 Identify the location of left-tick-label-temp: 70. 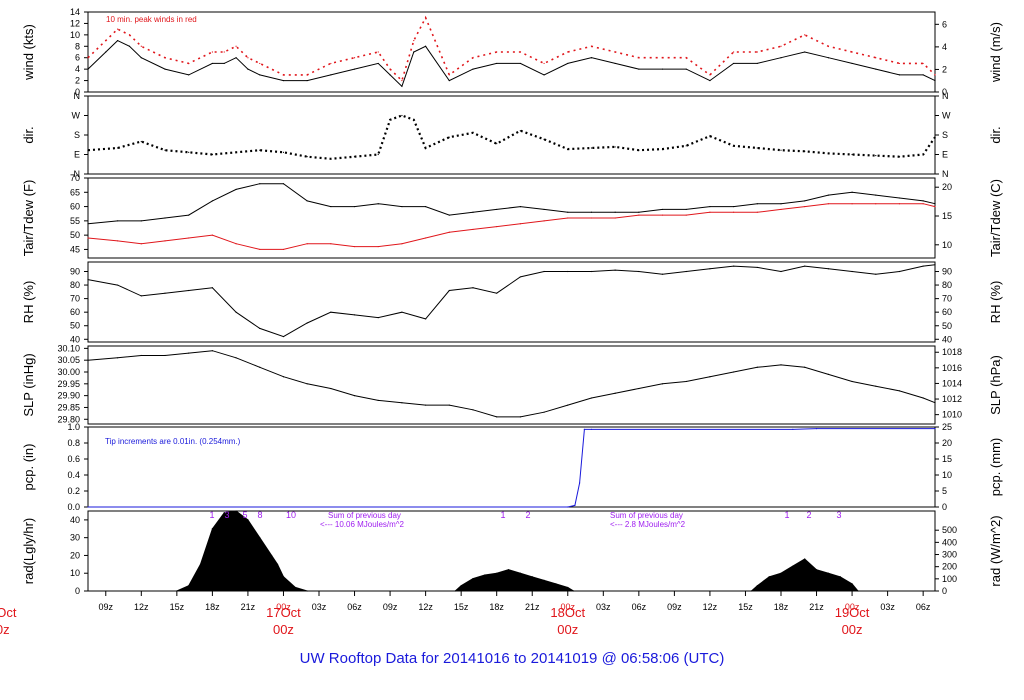
(75, 178).